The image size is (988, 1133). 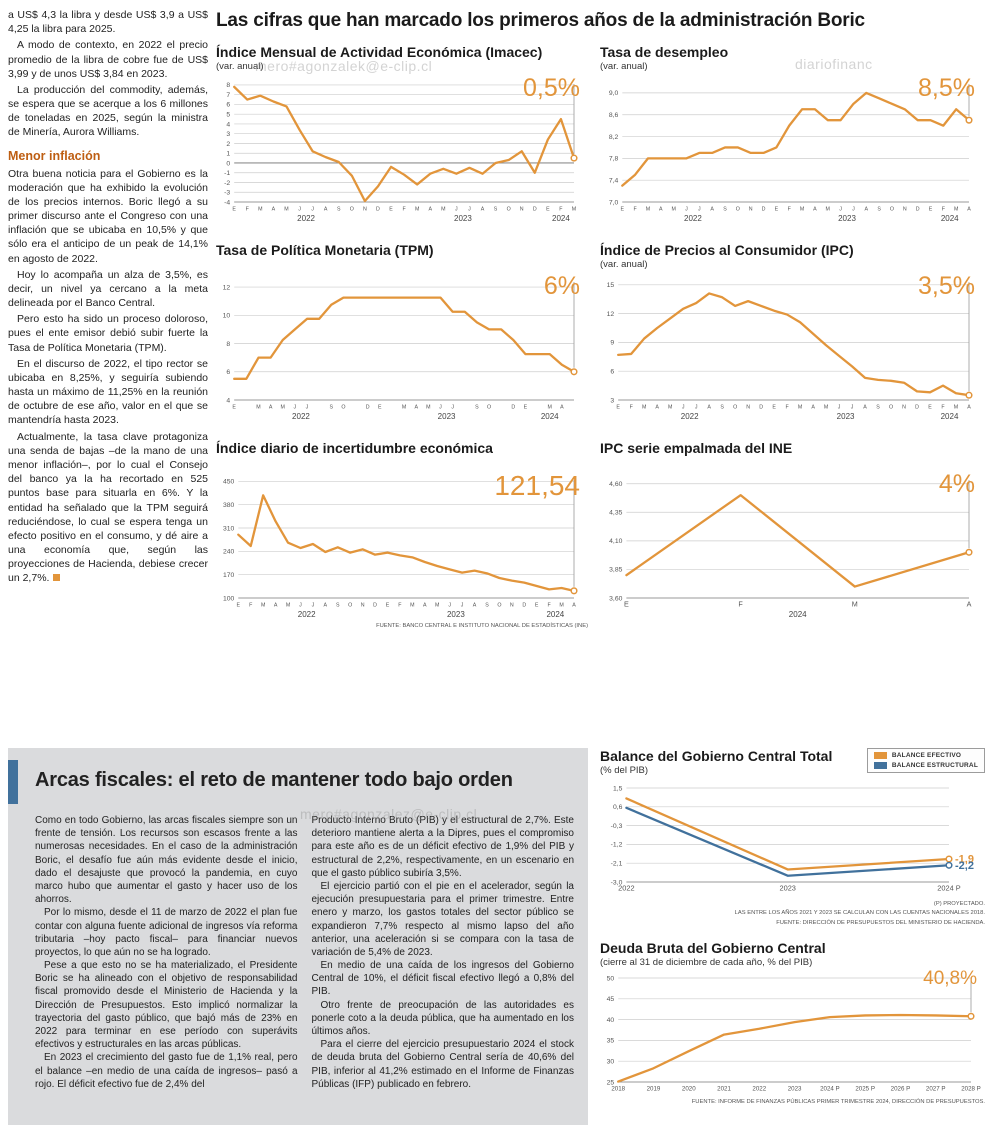 What do you see at coordinates (946, 88) in the screenshot?
I see `chart-highlight-value: 8,5%` at bounding box center [946, 88].